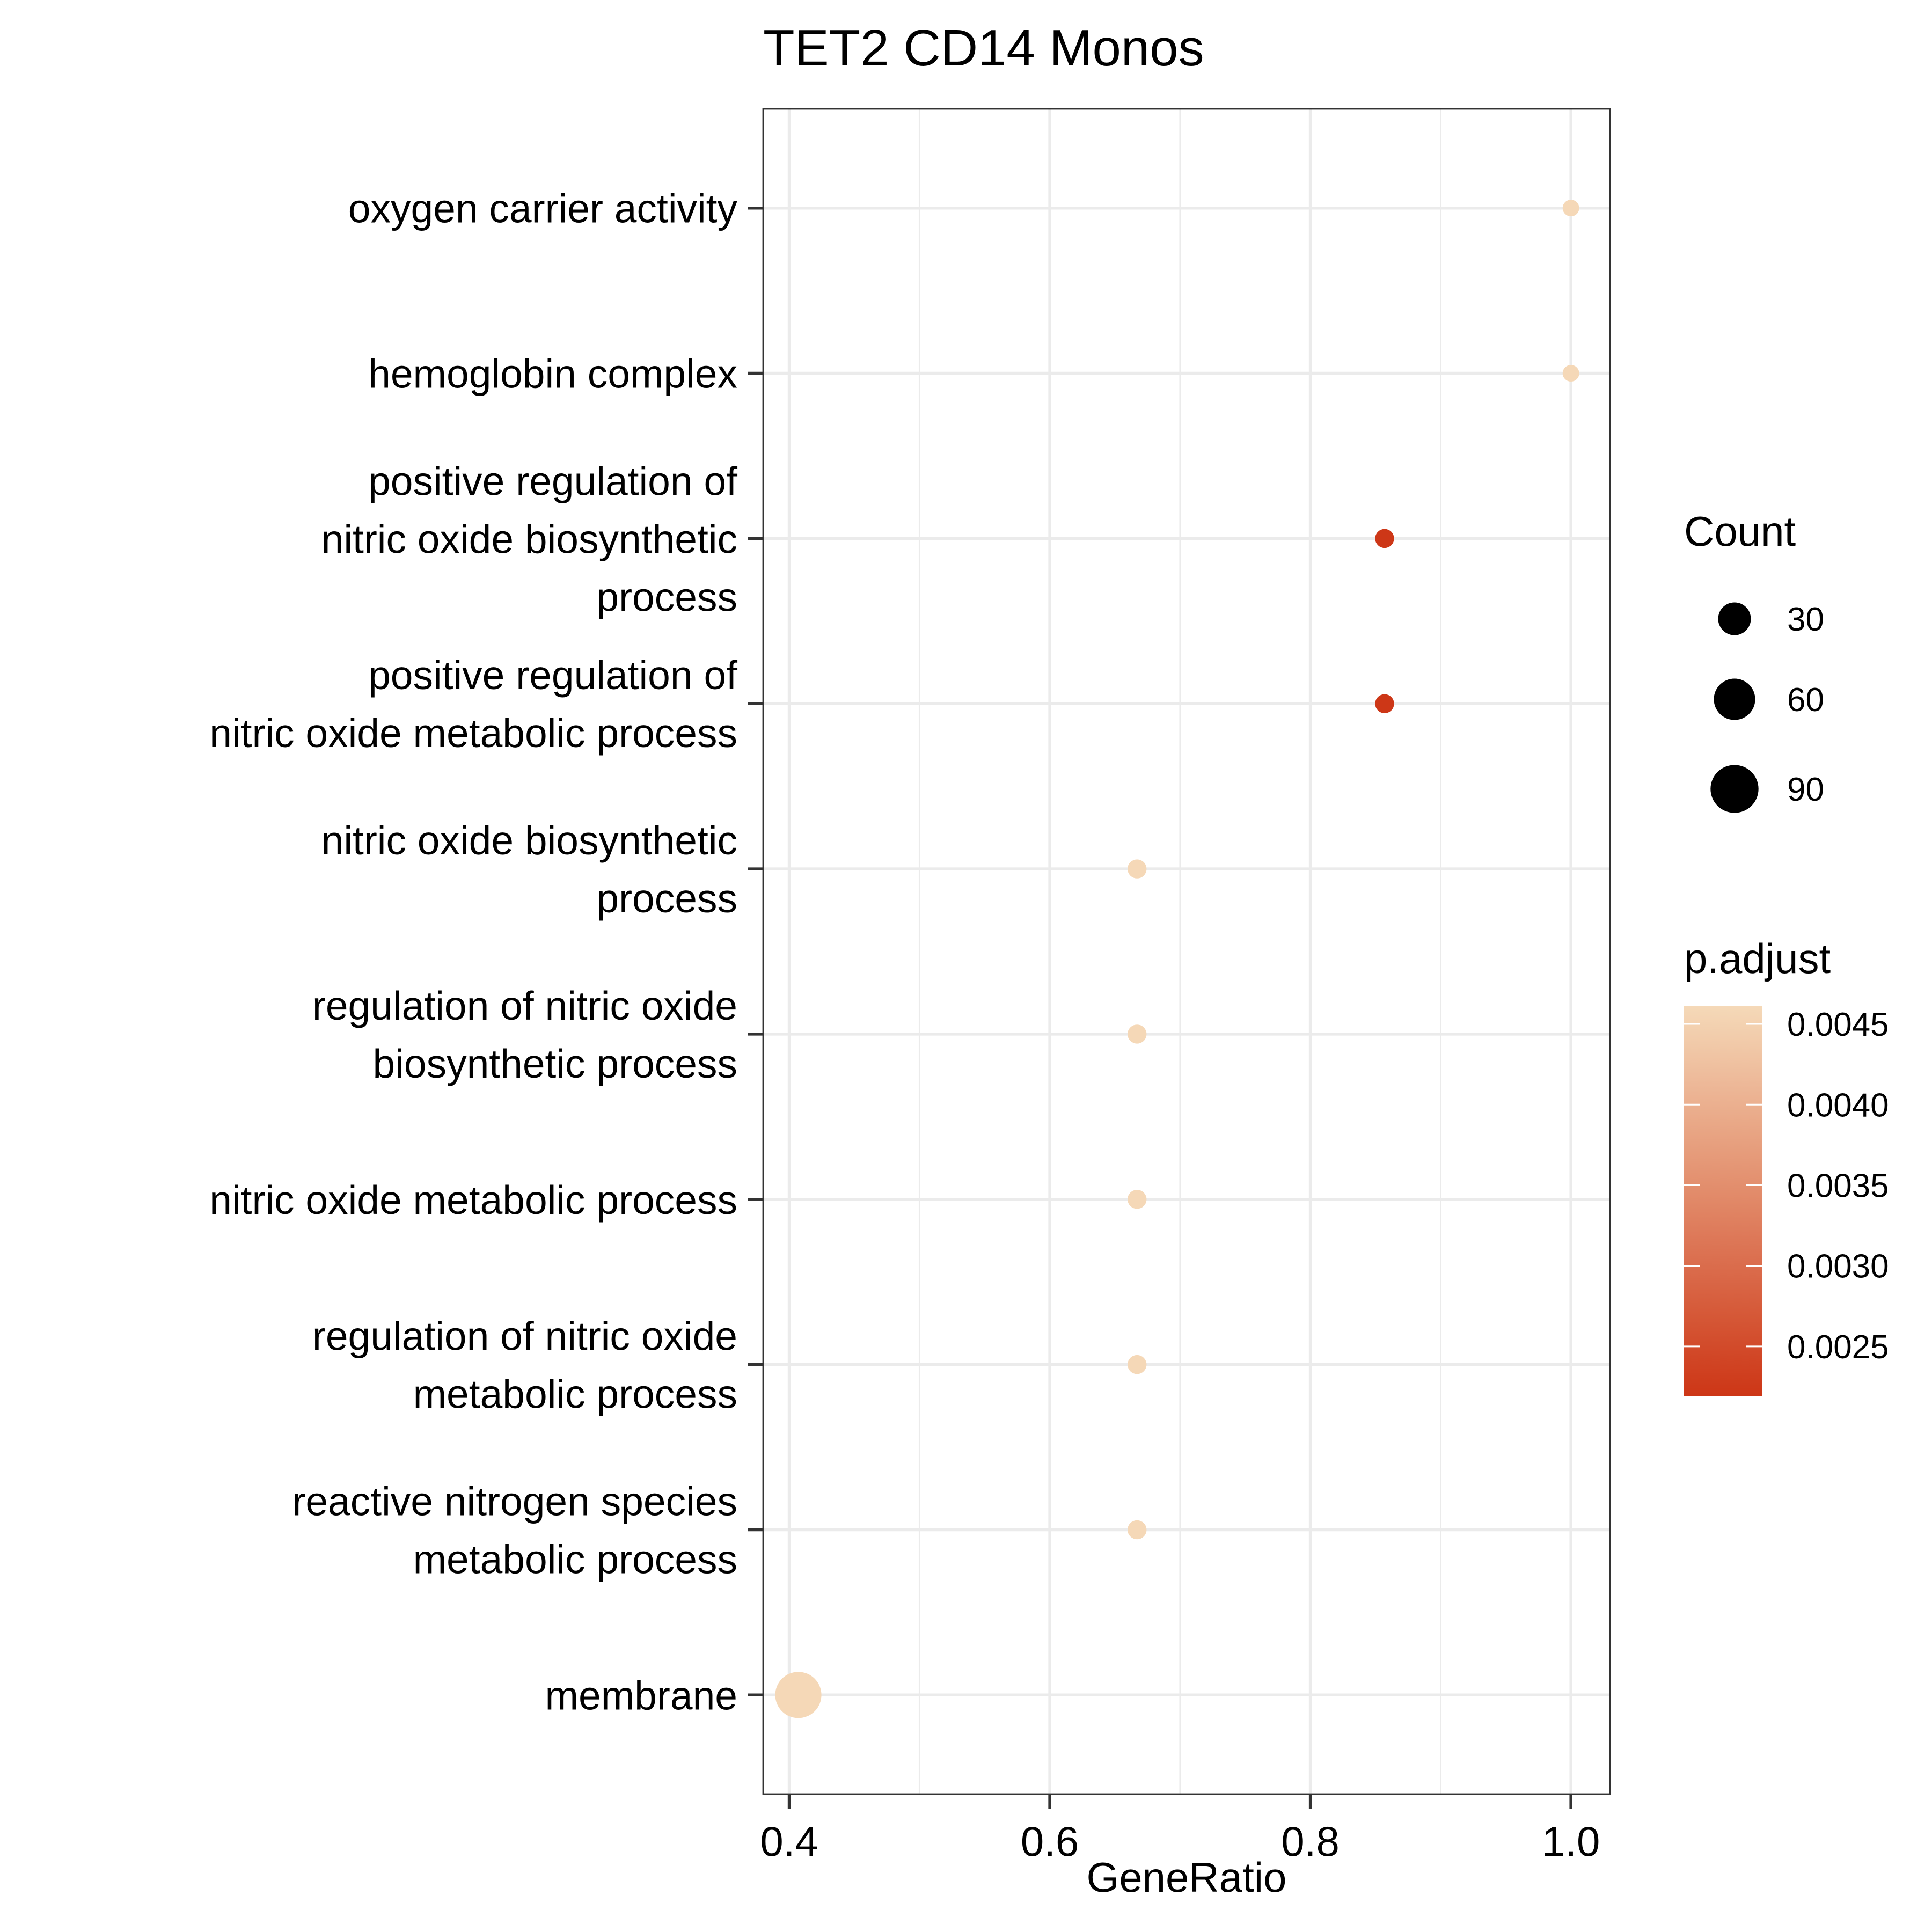  What do you see at coordinates (1838, 1266) in the screenshot?
I see `p-adjust-legend-label: 0.0030` at bounding box center [1838, 1266].